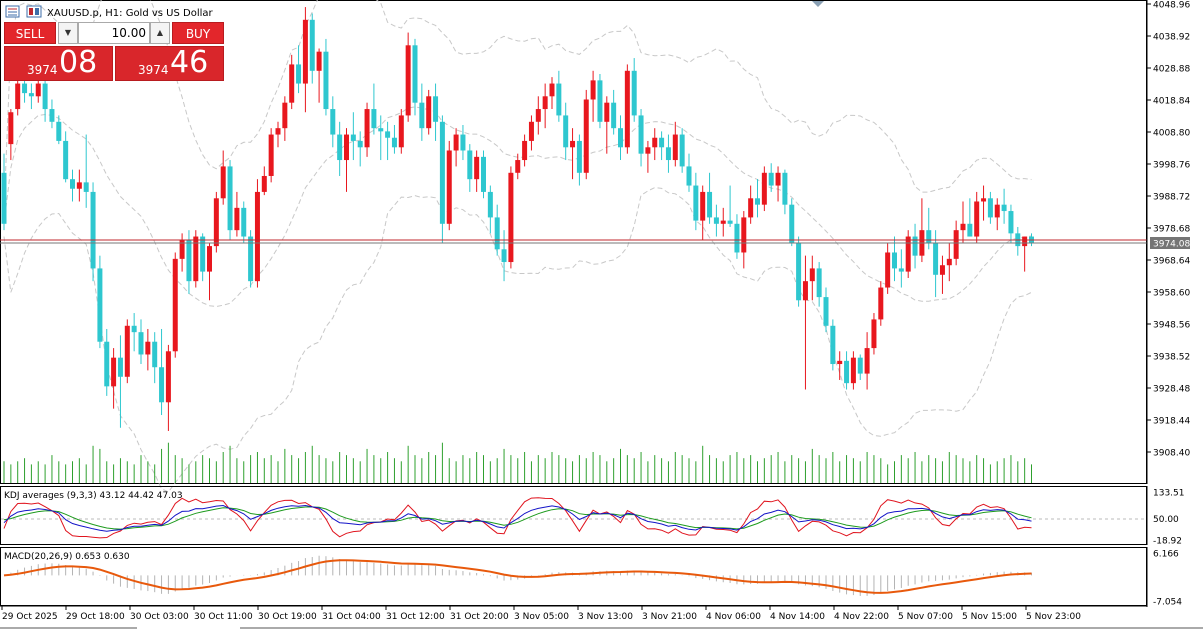 The height and width of the screenshot is (629, 1203). What do you see at coordinates (1171, 294) in the screenshot?
I see `price-tick-label: 3958.60` at bounding box center [1171, 294].